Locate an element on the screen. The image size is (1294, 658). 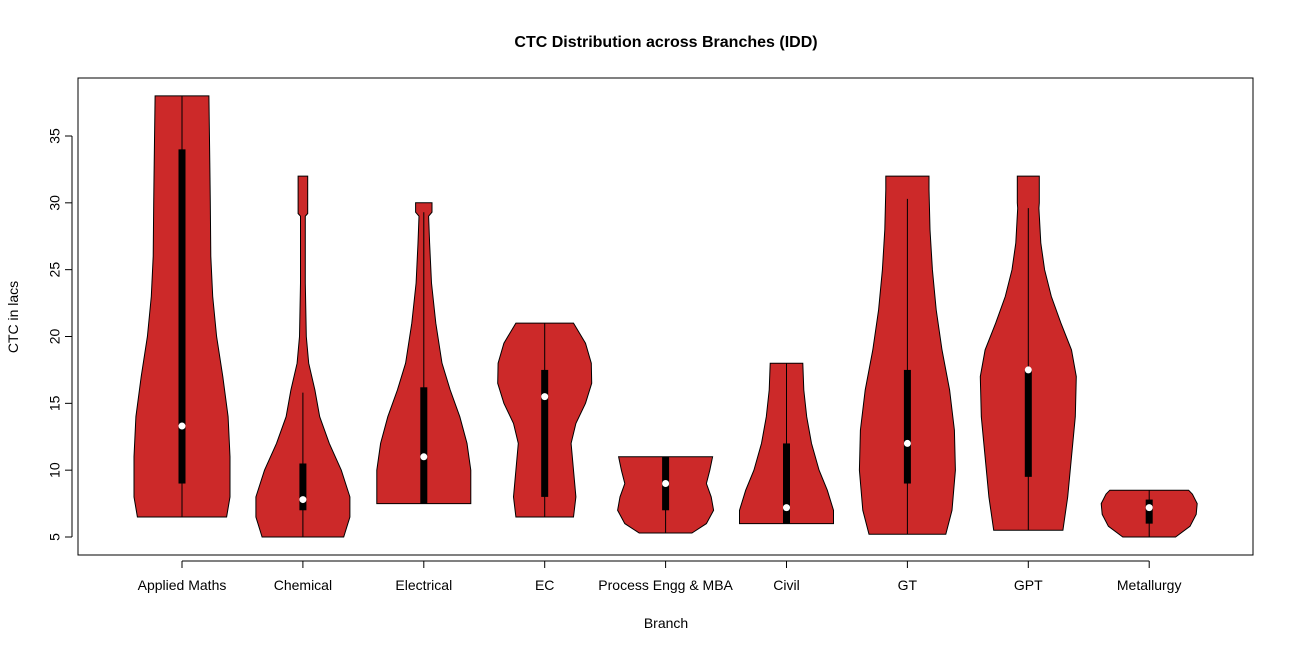
x-tick-label: GT is located at coordinates (908, 585).